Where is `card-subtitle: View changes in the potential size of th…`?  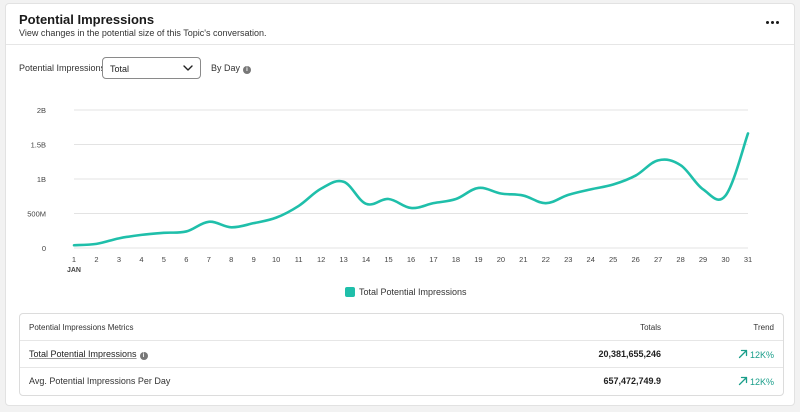 card-subtitle: View changes in the potential size of th… is located at coordinates (143, 33).